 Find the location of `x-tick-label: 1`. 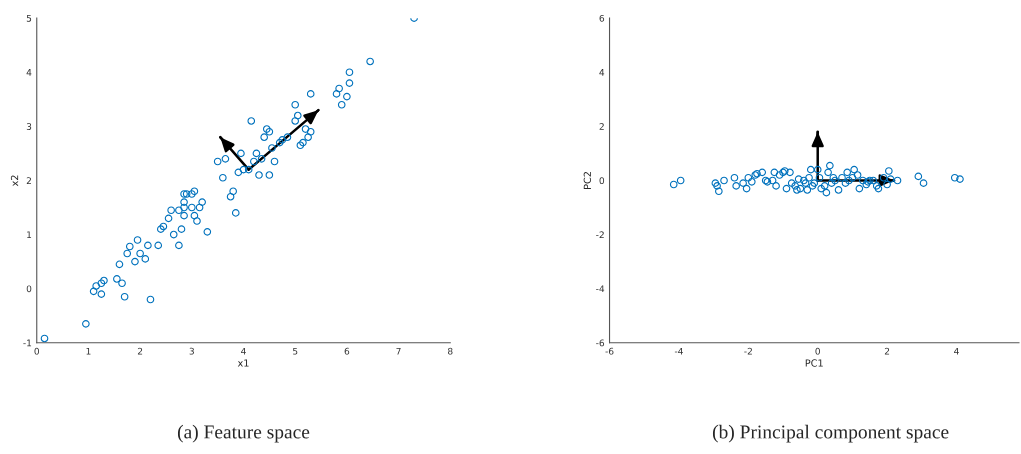

x-tick-label: 1 is located at coordinates (88, 351).